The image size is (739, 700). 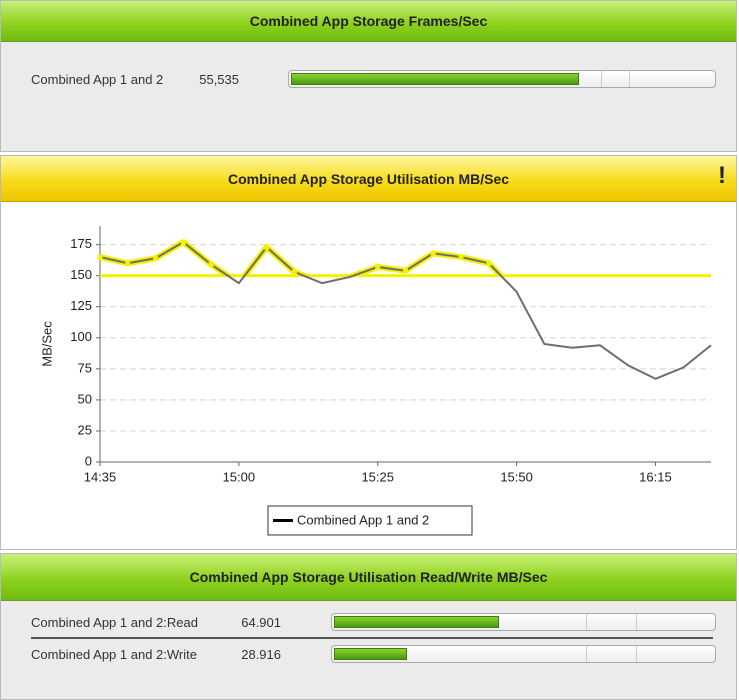 What do you see at coordinates (114, 654) in the screenshot?
I see `meter-label: Combined App 1 and 2:Write` at bounding box center [114, 654].